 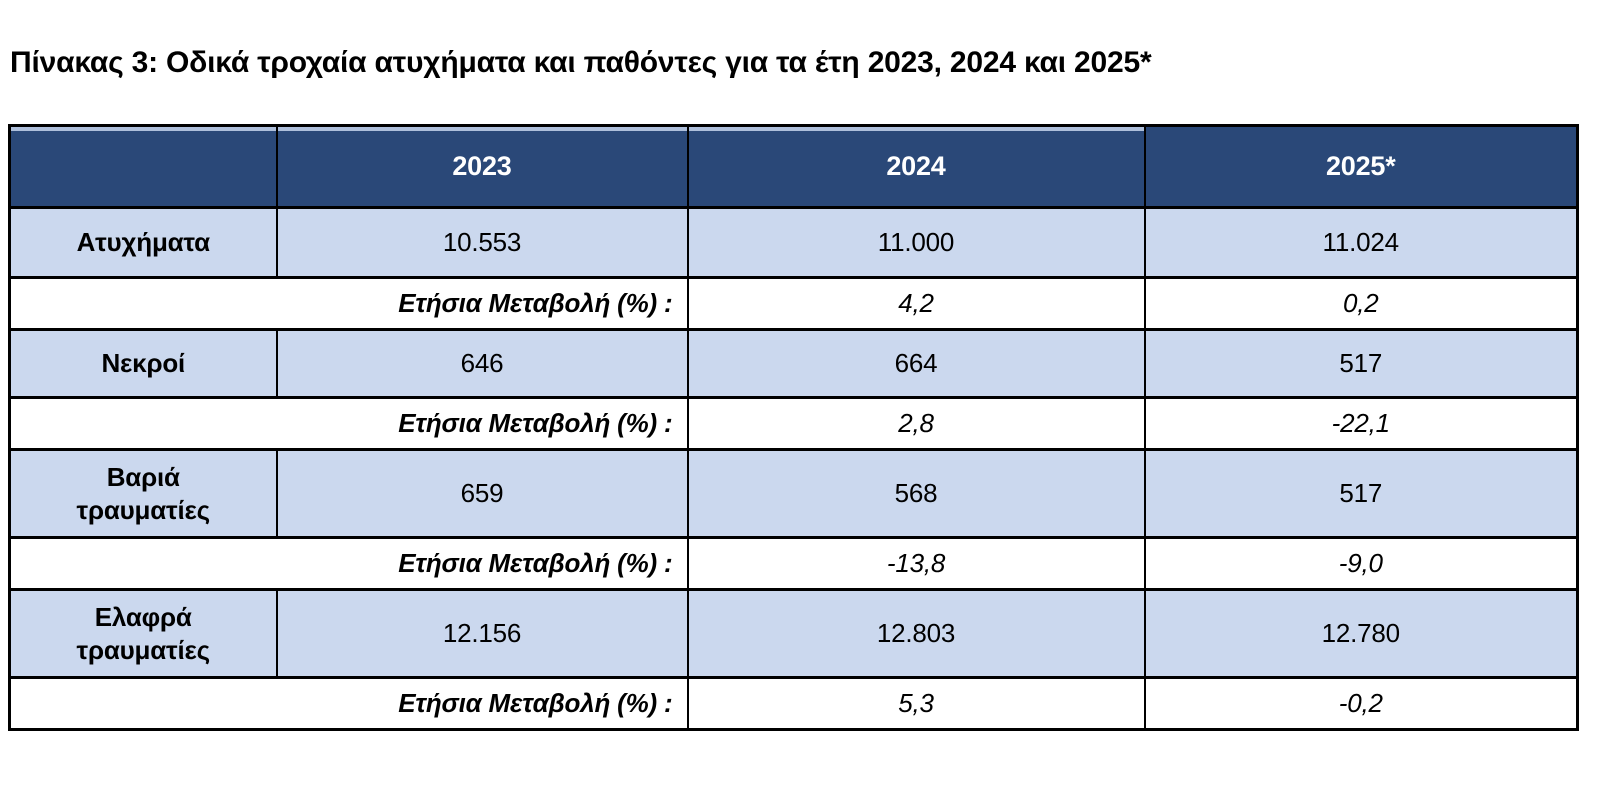 I want to click on value-fatalities-2024: 664, so click(x=916, y=363).